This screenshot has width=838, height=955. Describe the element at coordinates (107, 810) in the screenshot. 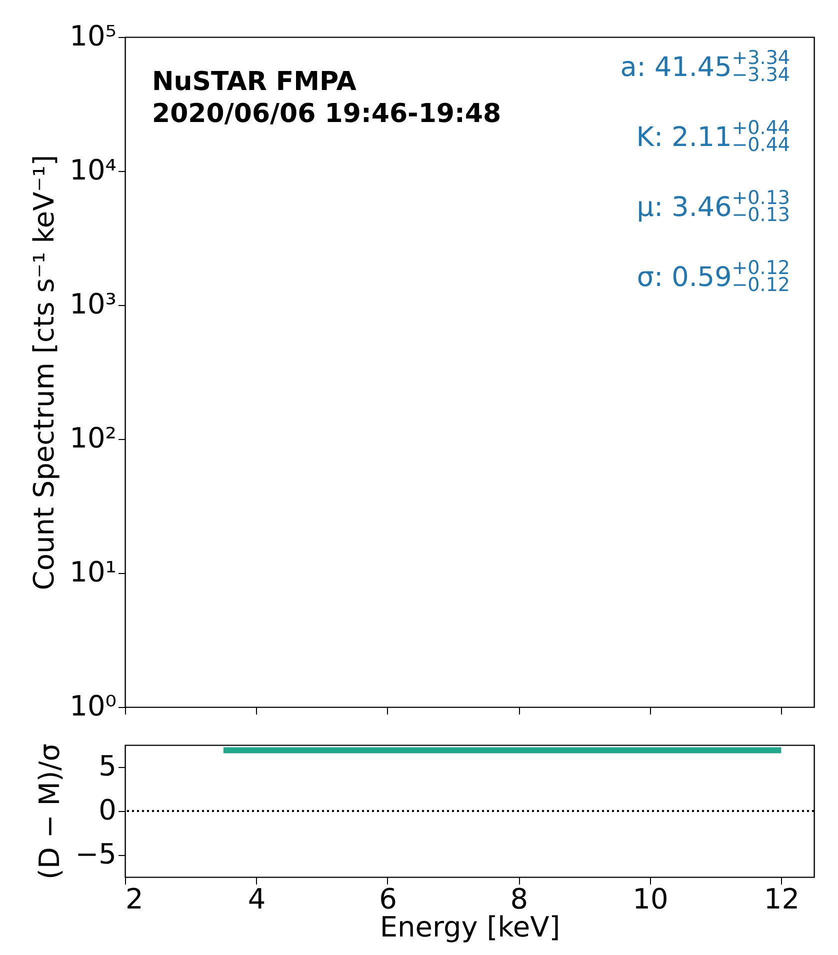

I see `y-tick-label: 0` at that location.